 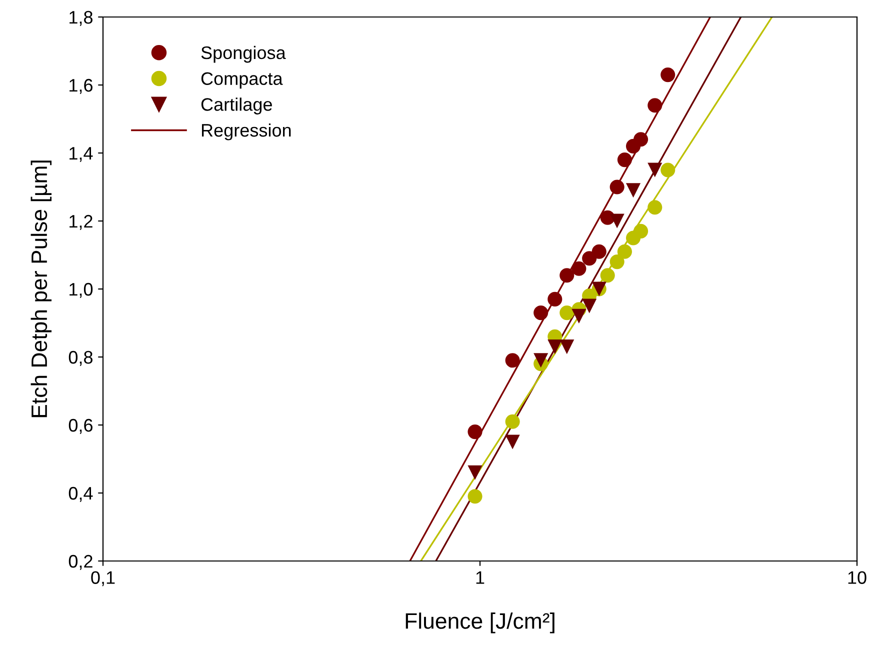 What do you see at coordinates (480, 577) in the screenshot?
I see `x-tick-label: 1` at bounding box center [480, 577].